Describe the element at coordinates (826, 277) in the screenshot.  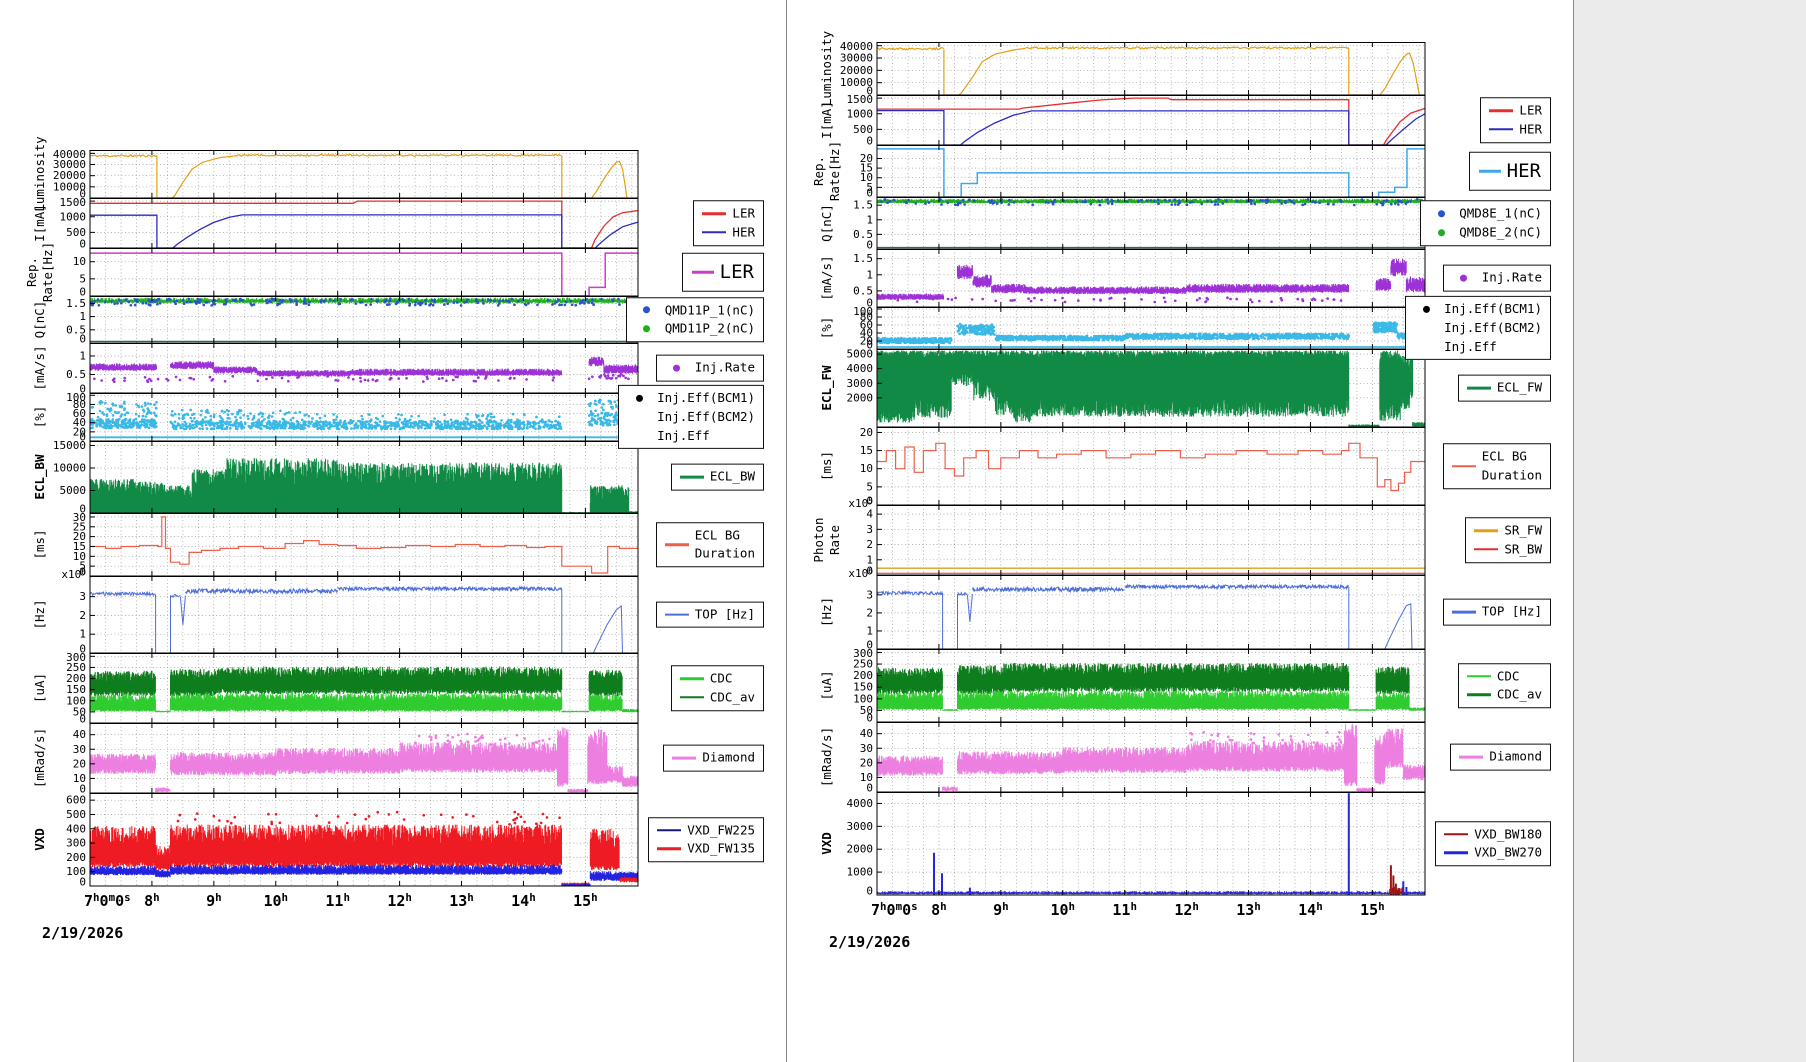
I see `svg-text: [mA/s]` at that location.